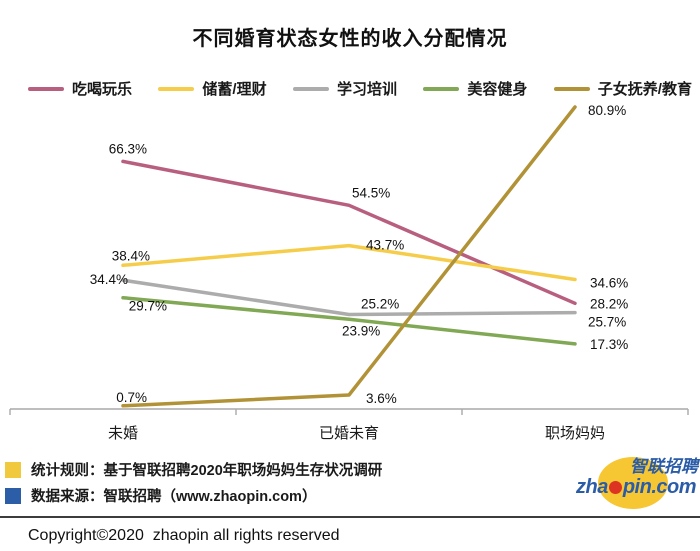 The height and width of the screenshot is (551, 700). I want to click on x-axis-label: 未婚, so click(123, 433).